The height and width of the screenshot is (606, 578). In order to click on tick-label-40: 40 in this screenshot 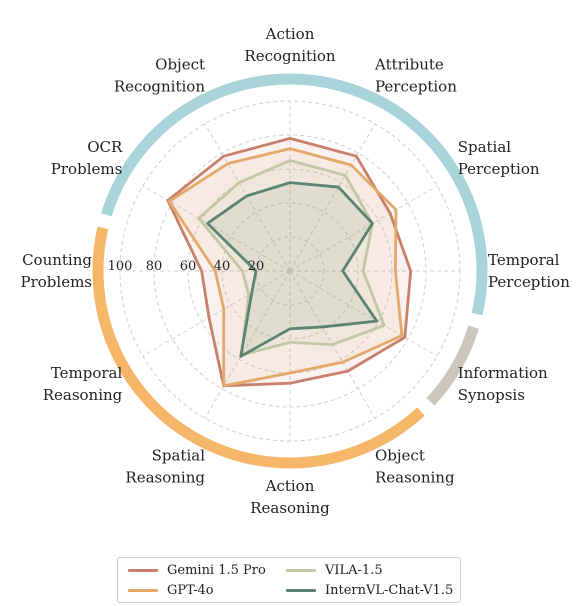, I will do `click(222, 266)`.